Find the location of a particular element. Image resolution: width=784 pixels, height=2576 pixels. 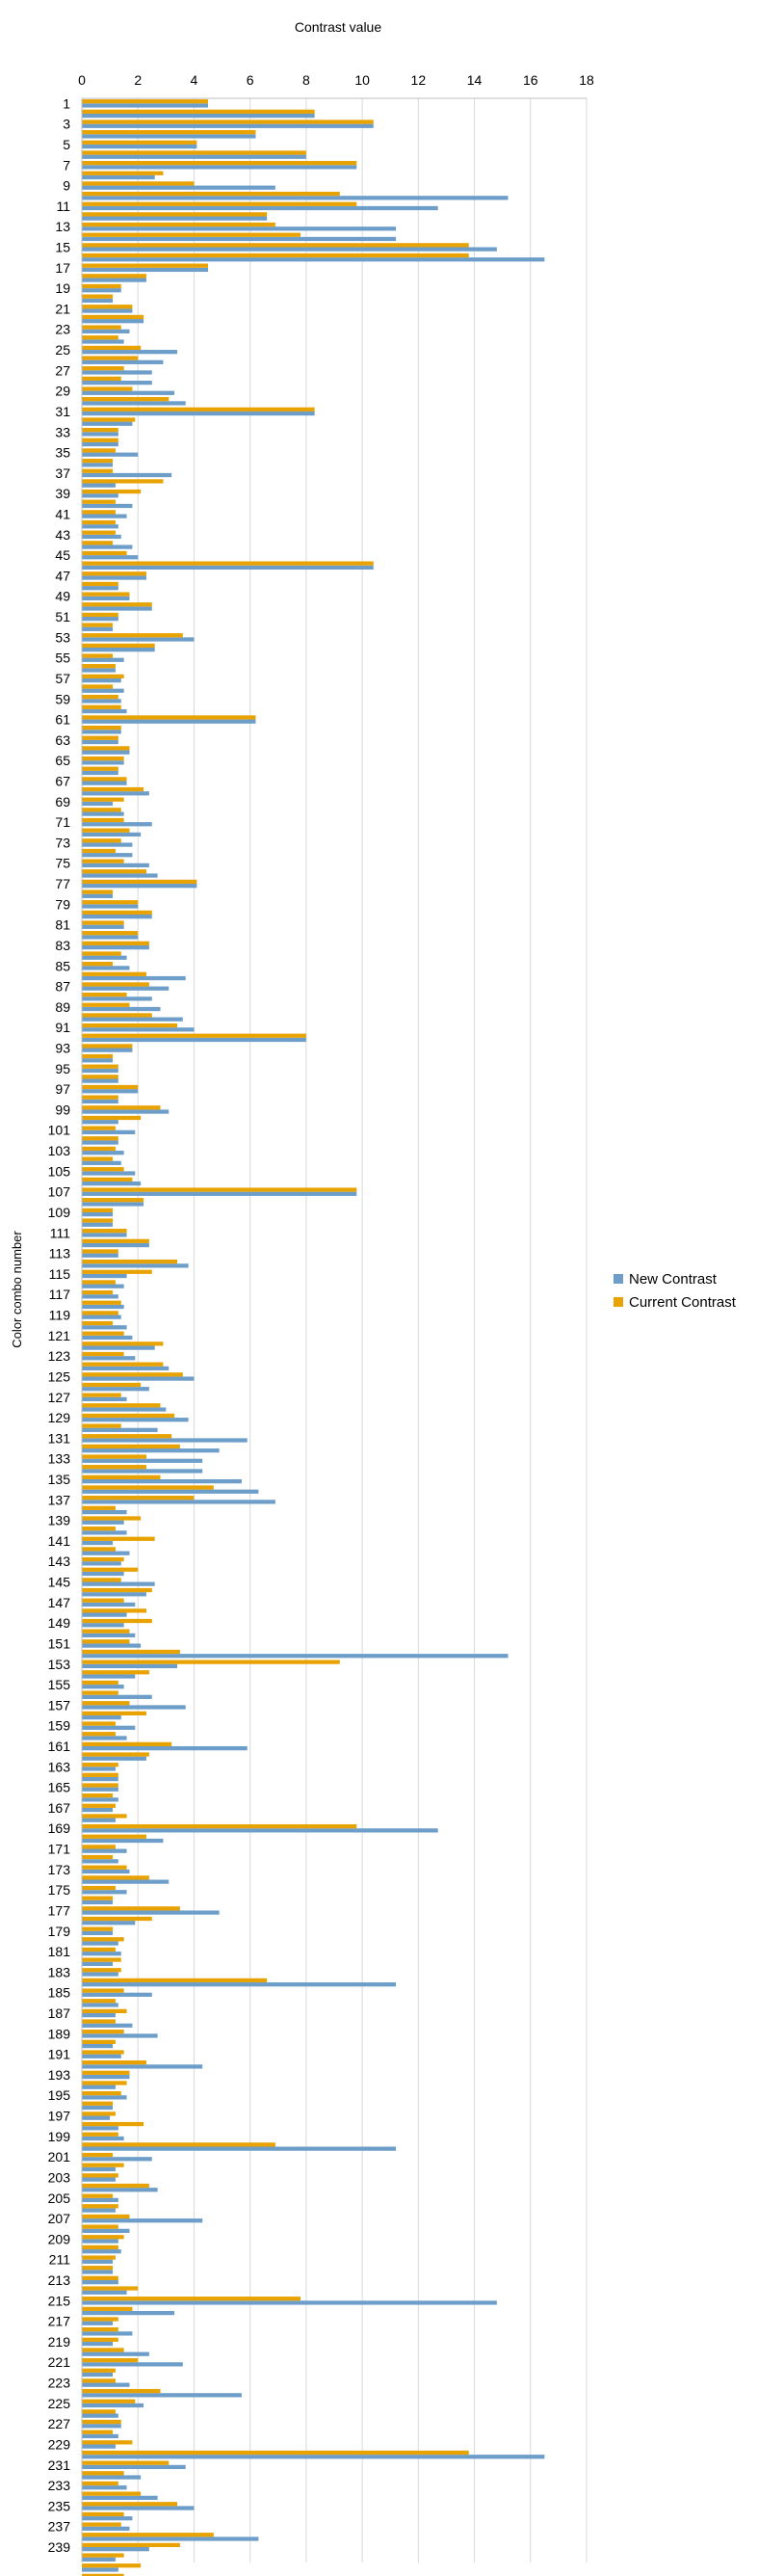

y-tick-label: 75 is located at coordinates (62, 863).